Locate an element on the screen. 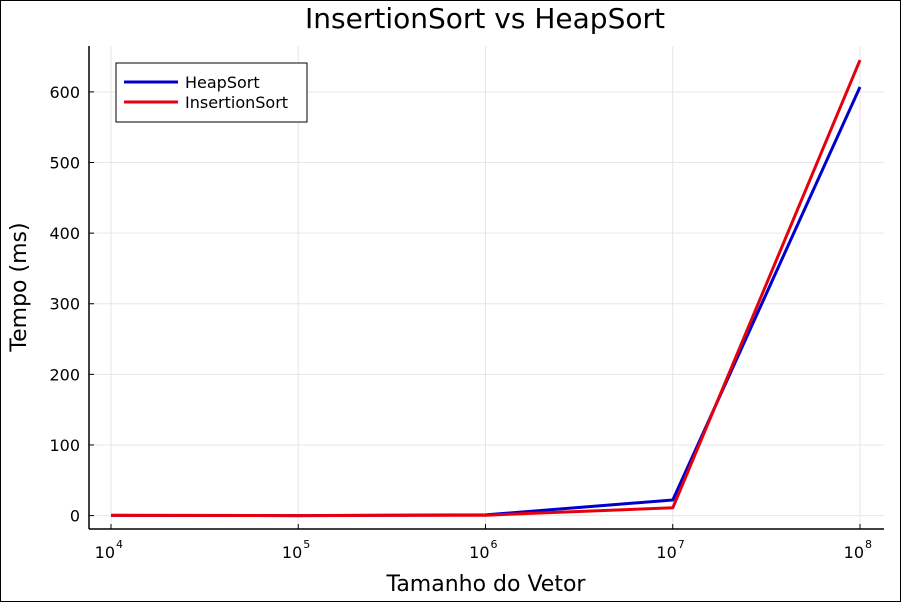 The image size is (901, 602). x-ticks: 10 4 10 5 10 6 10 7 10 8 is located at coordinates (483, 543).